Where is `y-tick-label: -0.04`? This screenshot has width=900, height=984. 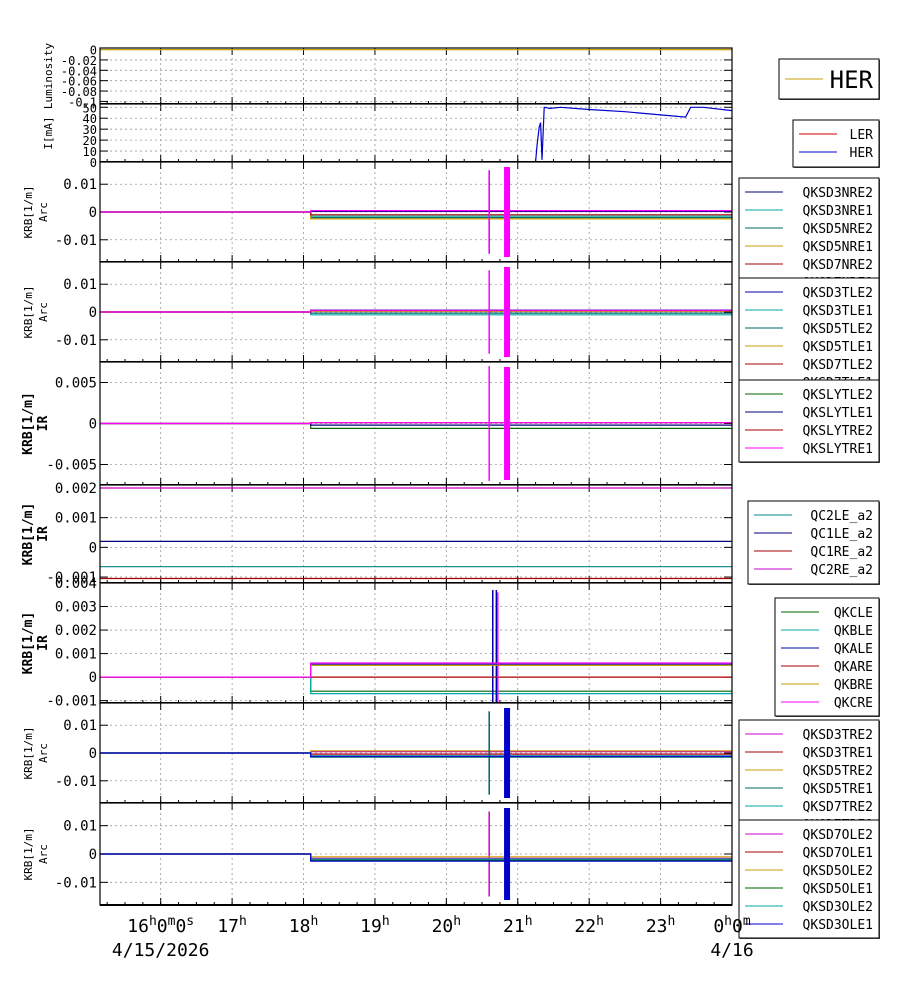
y-tick-label: -0.04 is located at coordinates (79, 71).